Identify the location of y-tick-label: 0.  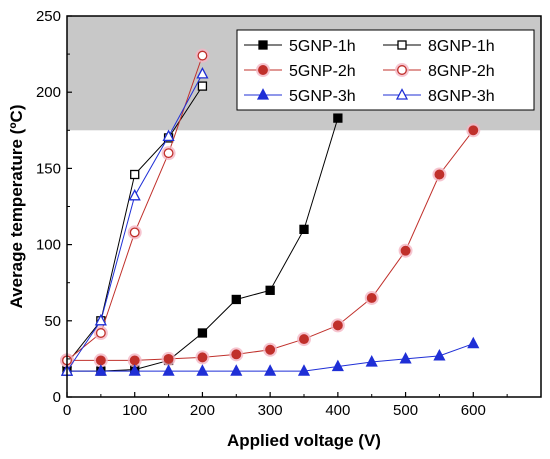
(57, 397).